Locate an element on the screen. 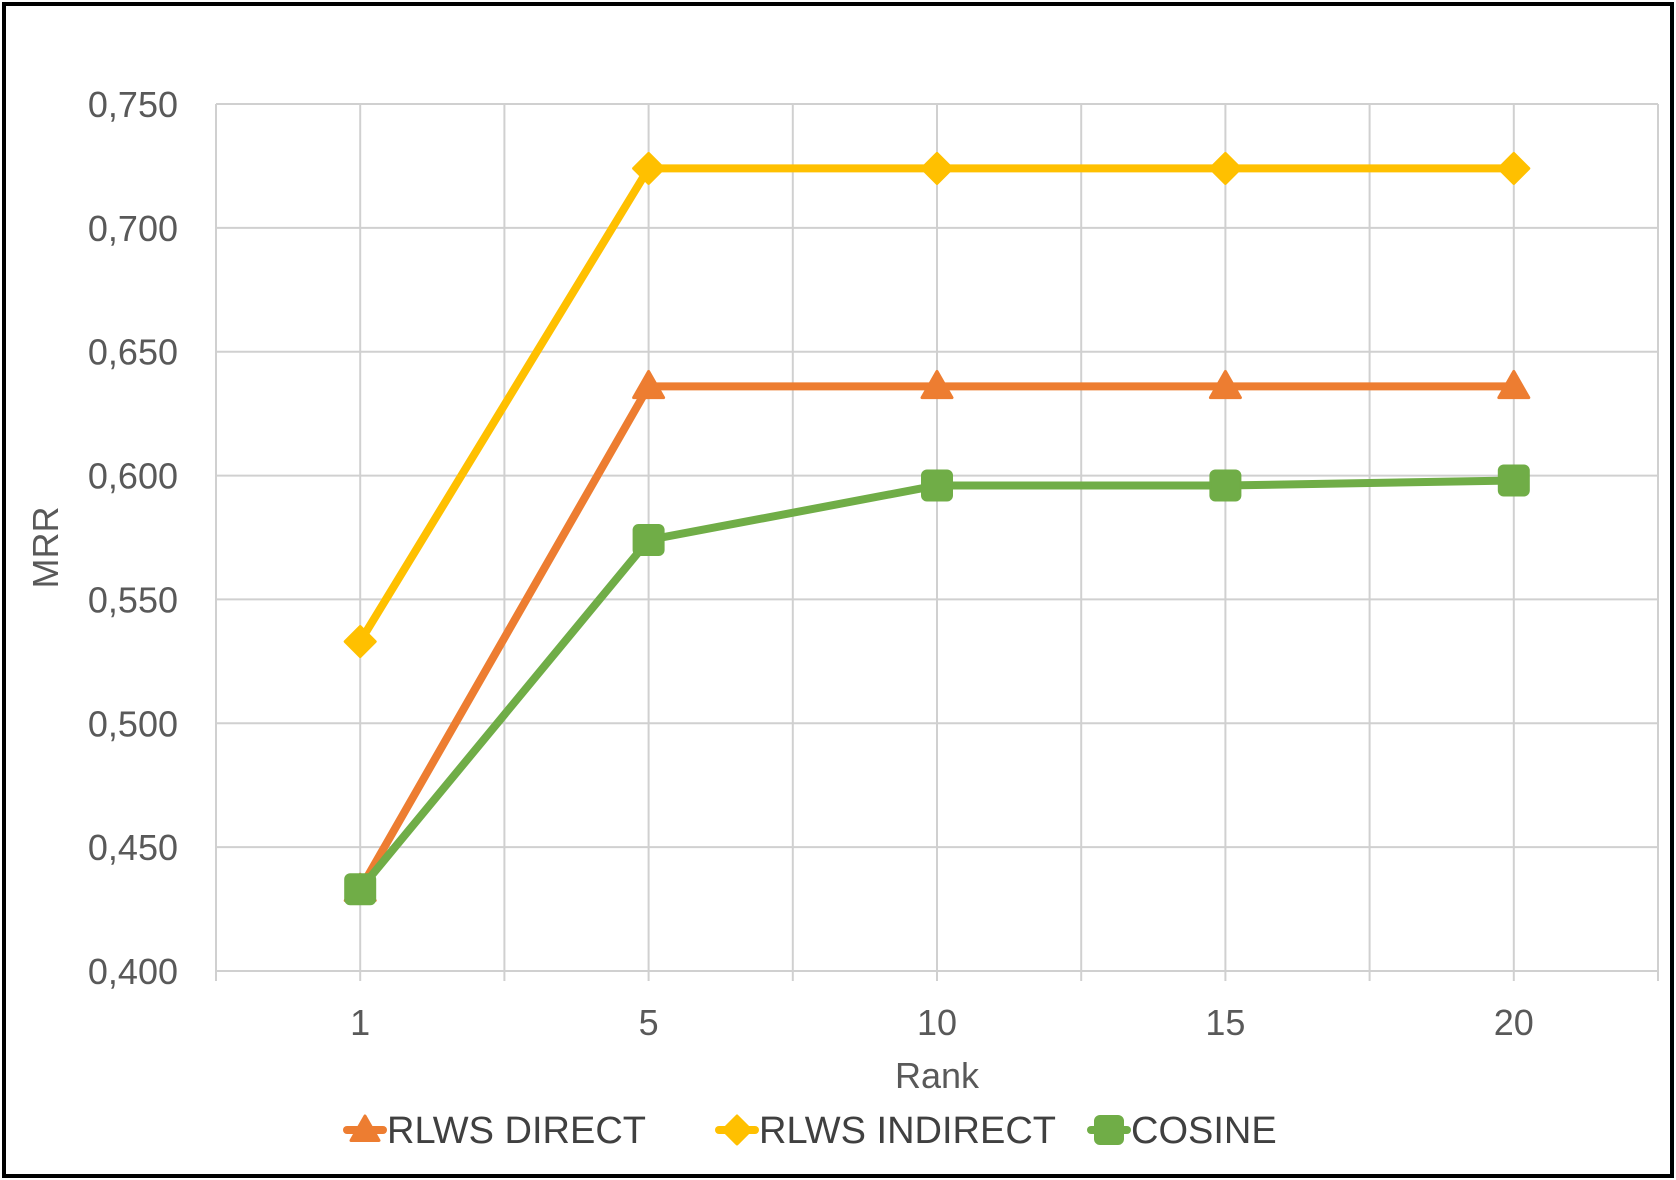  x-tick-label: 5 is located at coordinates (649, 1022).